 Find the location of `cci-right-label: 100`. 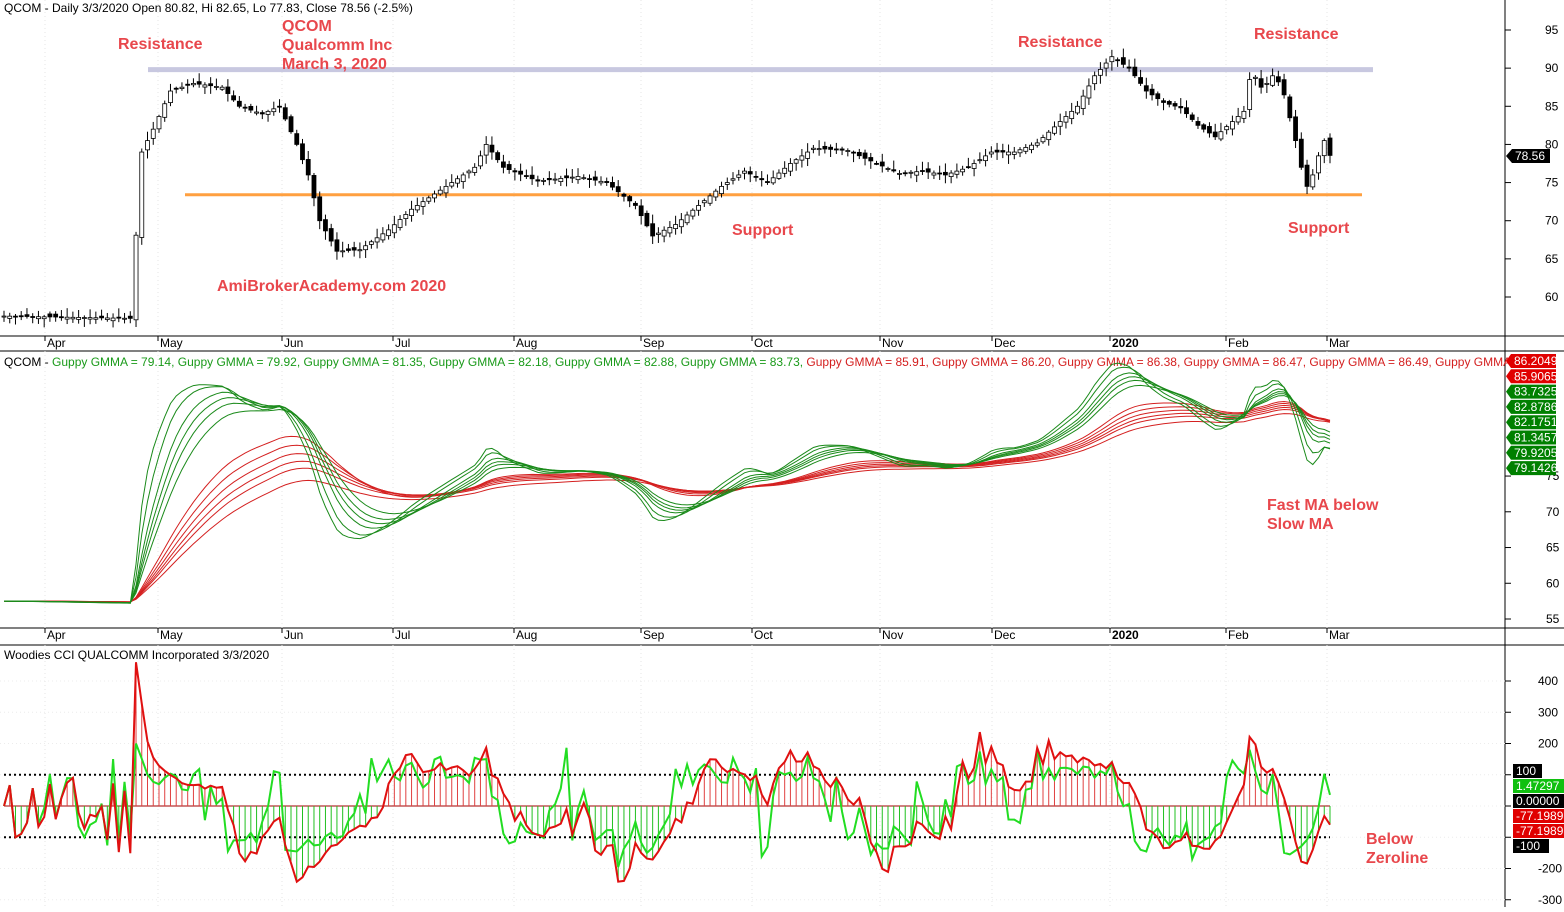

cci-right-label: 100 is located at coordinates (1526, 771).